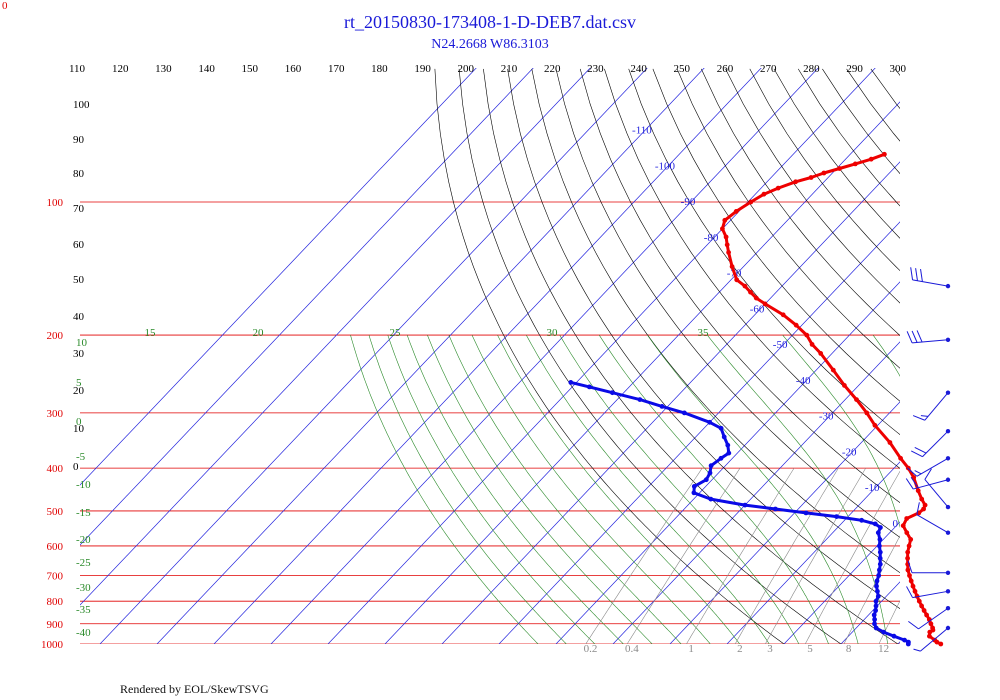  What do you see at coordinates (55, 602) in the screenshot?
I see `pressure-tick-label: 800` at bounding box center [55, 602].